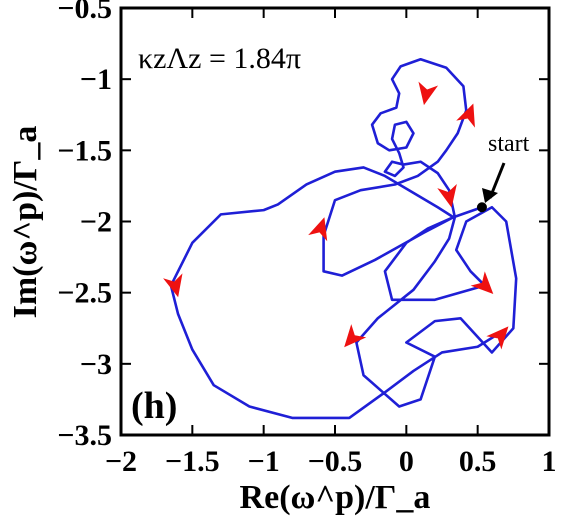  I want to click on parameter-annotation: κzΛz = 1.84π, so click(219, 58).